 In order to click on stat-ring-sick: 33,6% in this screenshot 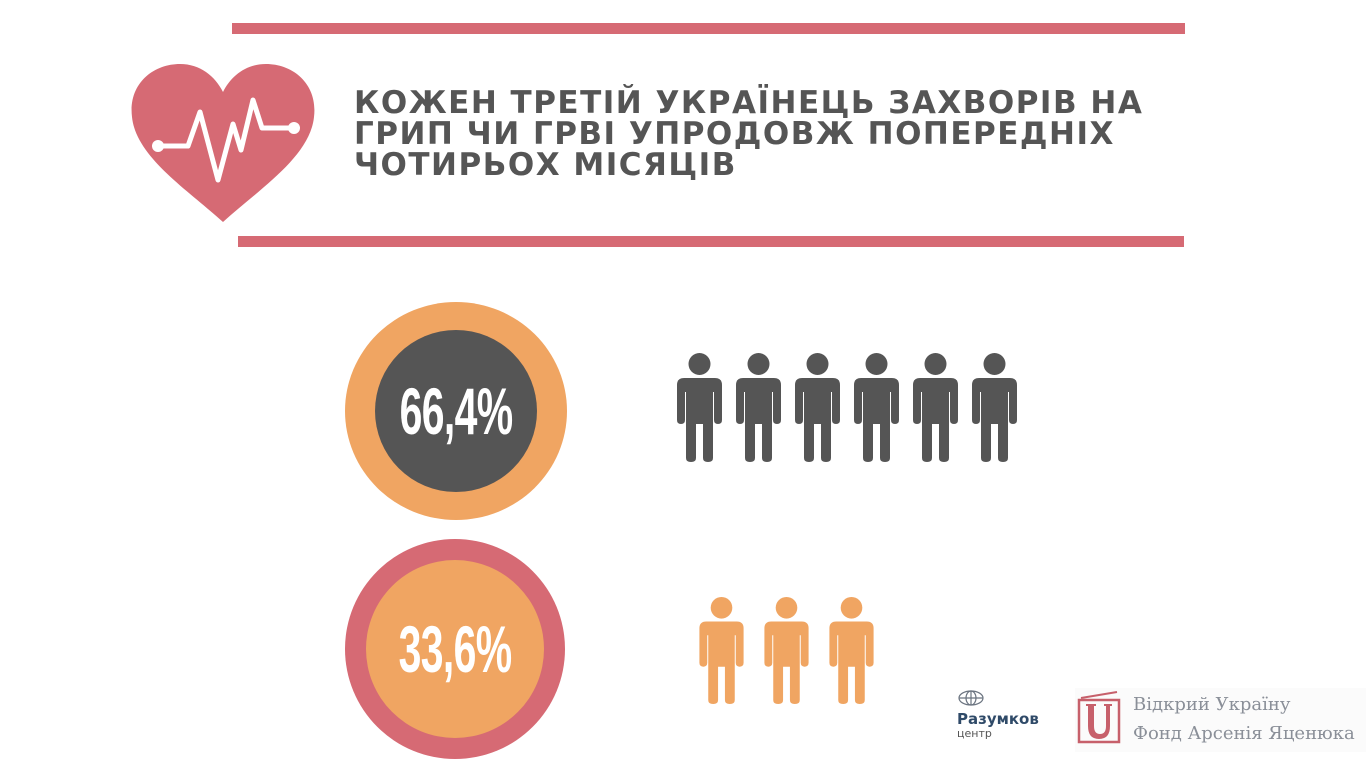, I will do `click(455, 649)`.